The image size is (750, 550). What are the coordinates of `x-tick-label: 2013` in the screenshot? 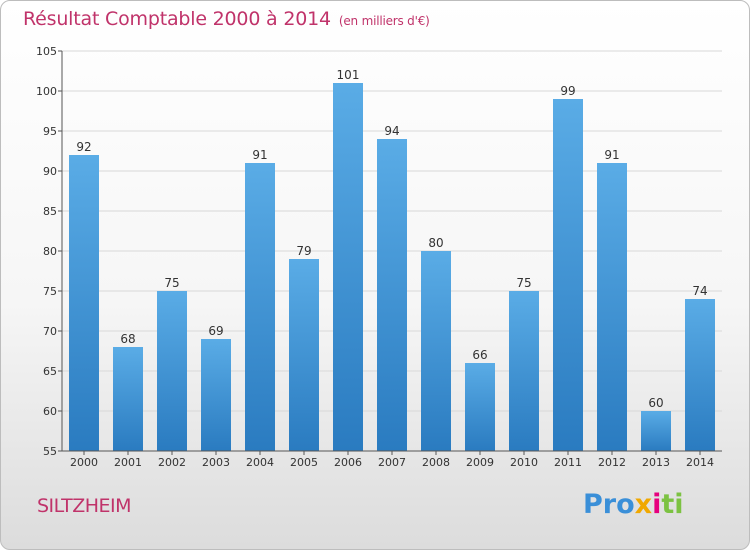 It's located at (656, 462).